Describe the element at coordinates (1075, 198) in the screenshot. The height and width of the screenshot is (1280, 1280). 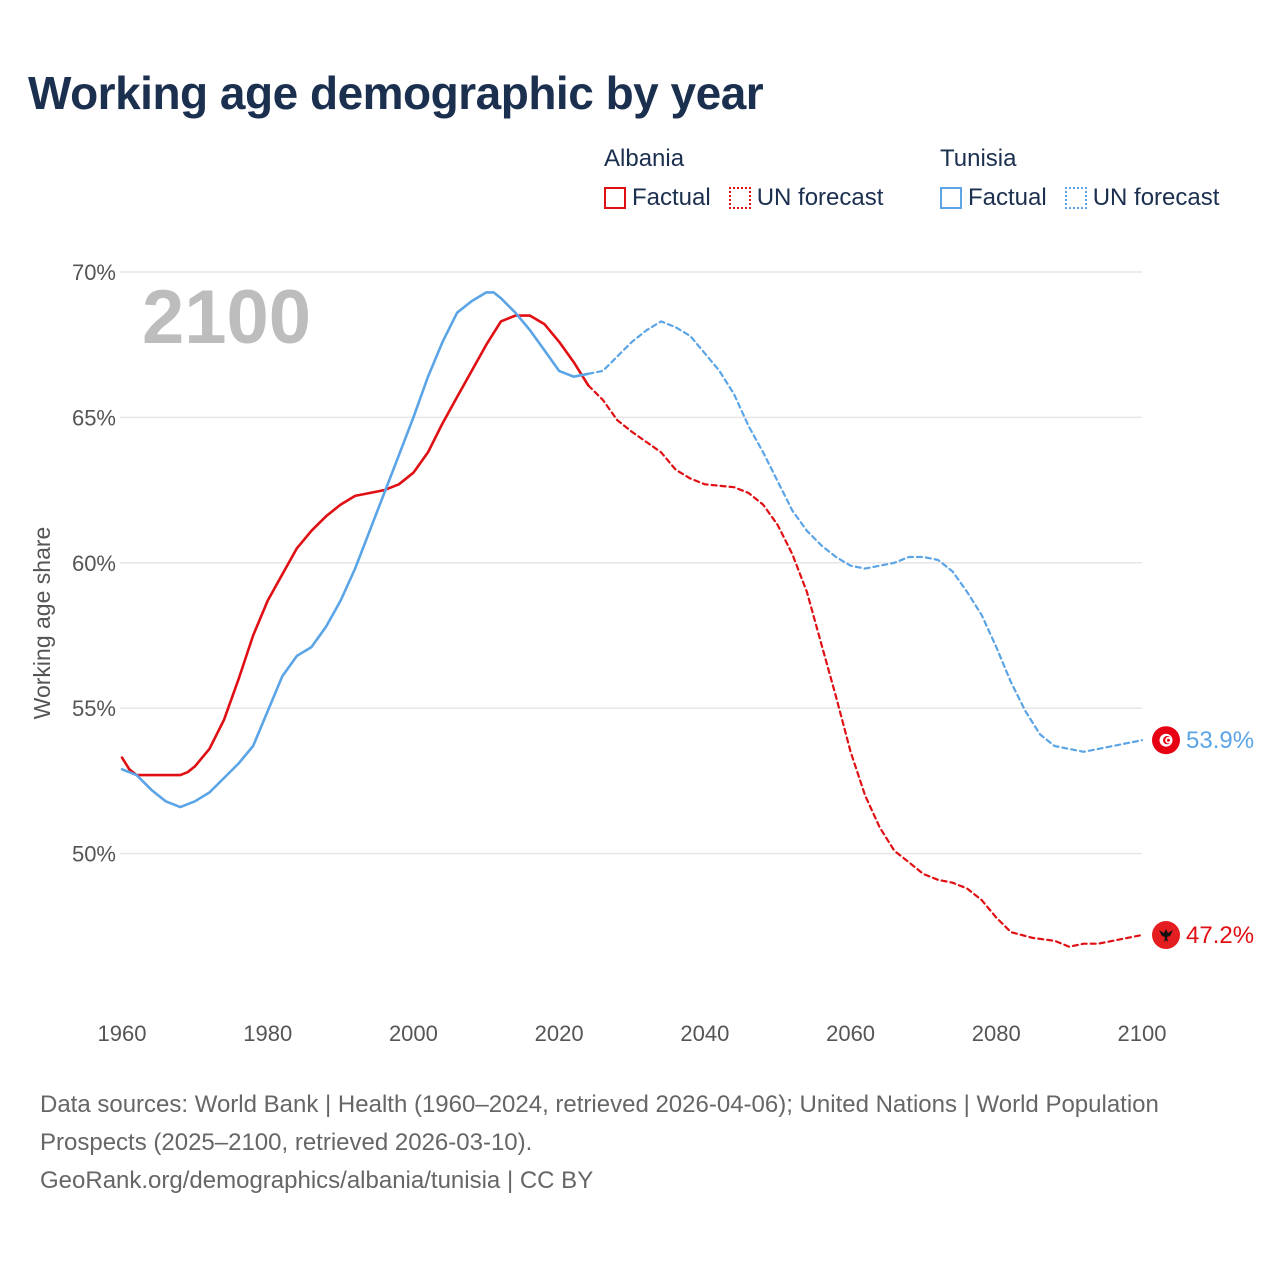
I see `legend-swatch-tunisia-forecast` at that location.